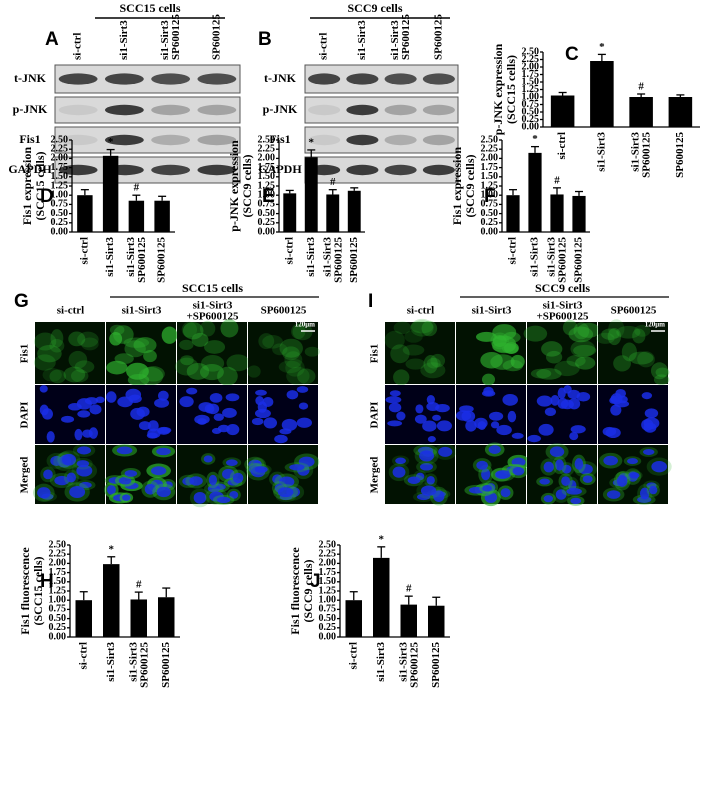  I want to click on blot-row-label: t-JNK, so click(280, 78).